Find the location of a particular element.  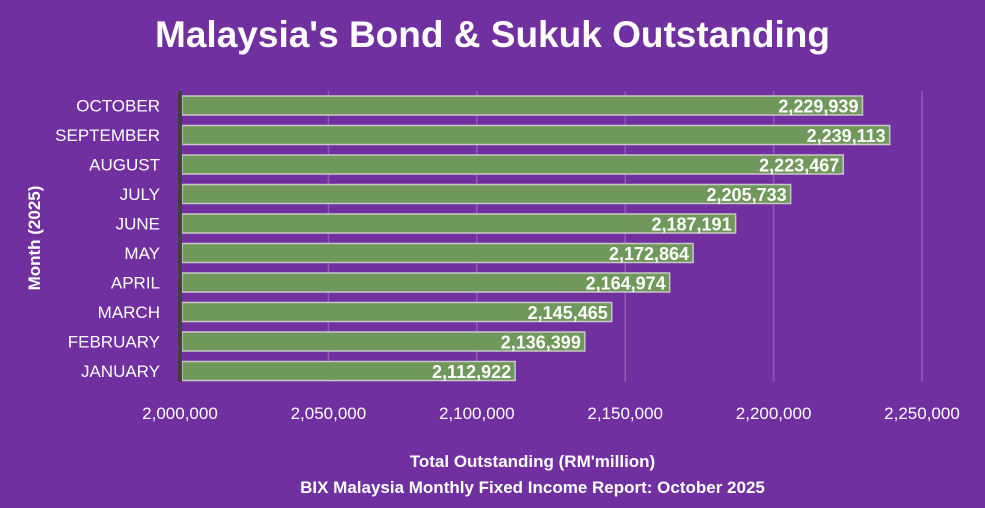

y-tick-label: JANUARY is located at coordinates (120, 371).